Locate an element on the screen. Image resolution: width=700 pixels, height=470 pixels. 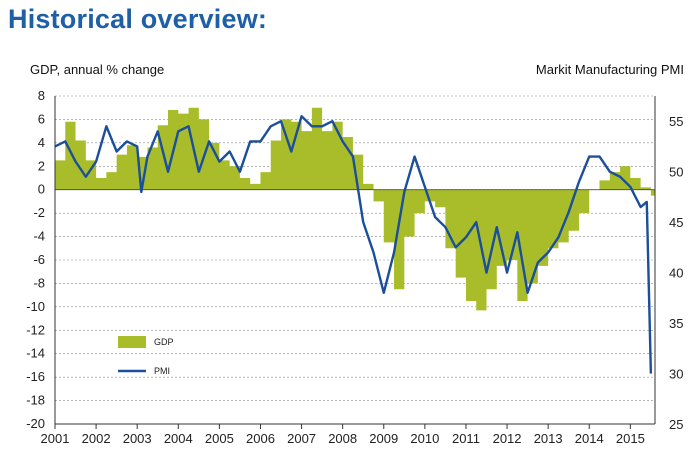
y-left-tick-label: -6 is located at coordinates (39, 259).